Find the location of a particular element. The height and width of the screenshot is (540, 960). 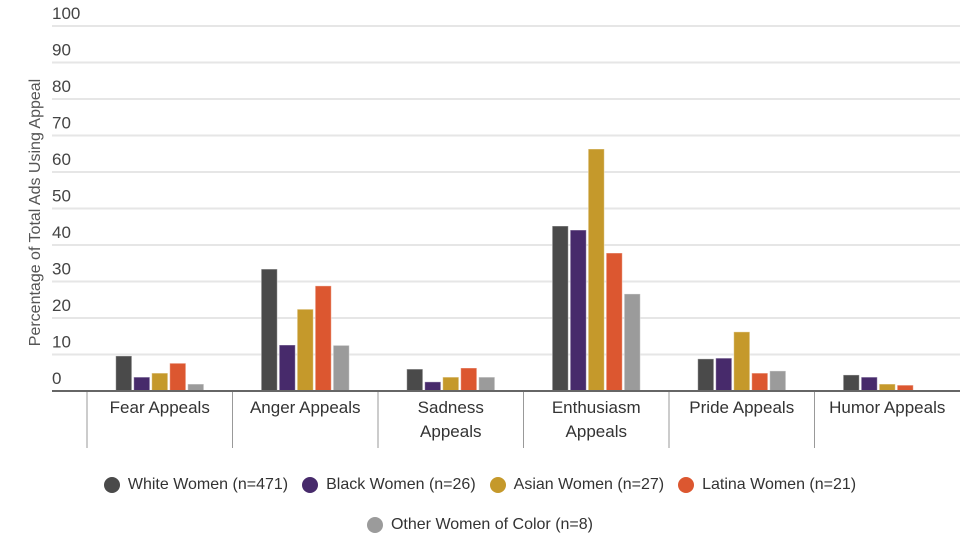

x-tick-label: Fear Appeals is located at coordinates (160, 407).